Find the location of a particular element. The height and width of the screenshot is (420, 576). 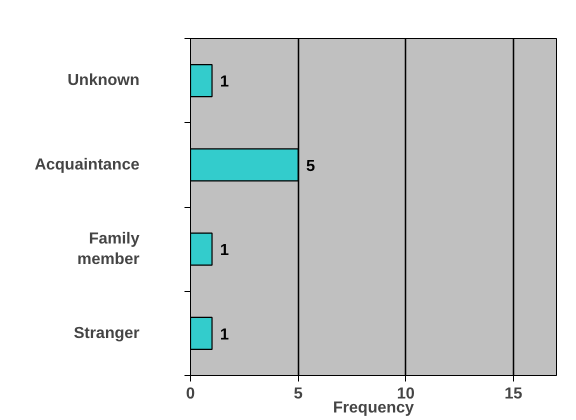

x-tick-label: 10 is located at coordinates (405, 394).